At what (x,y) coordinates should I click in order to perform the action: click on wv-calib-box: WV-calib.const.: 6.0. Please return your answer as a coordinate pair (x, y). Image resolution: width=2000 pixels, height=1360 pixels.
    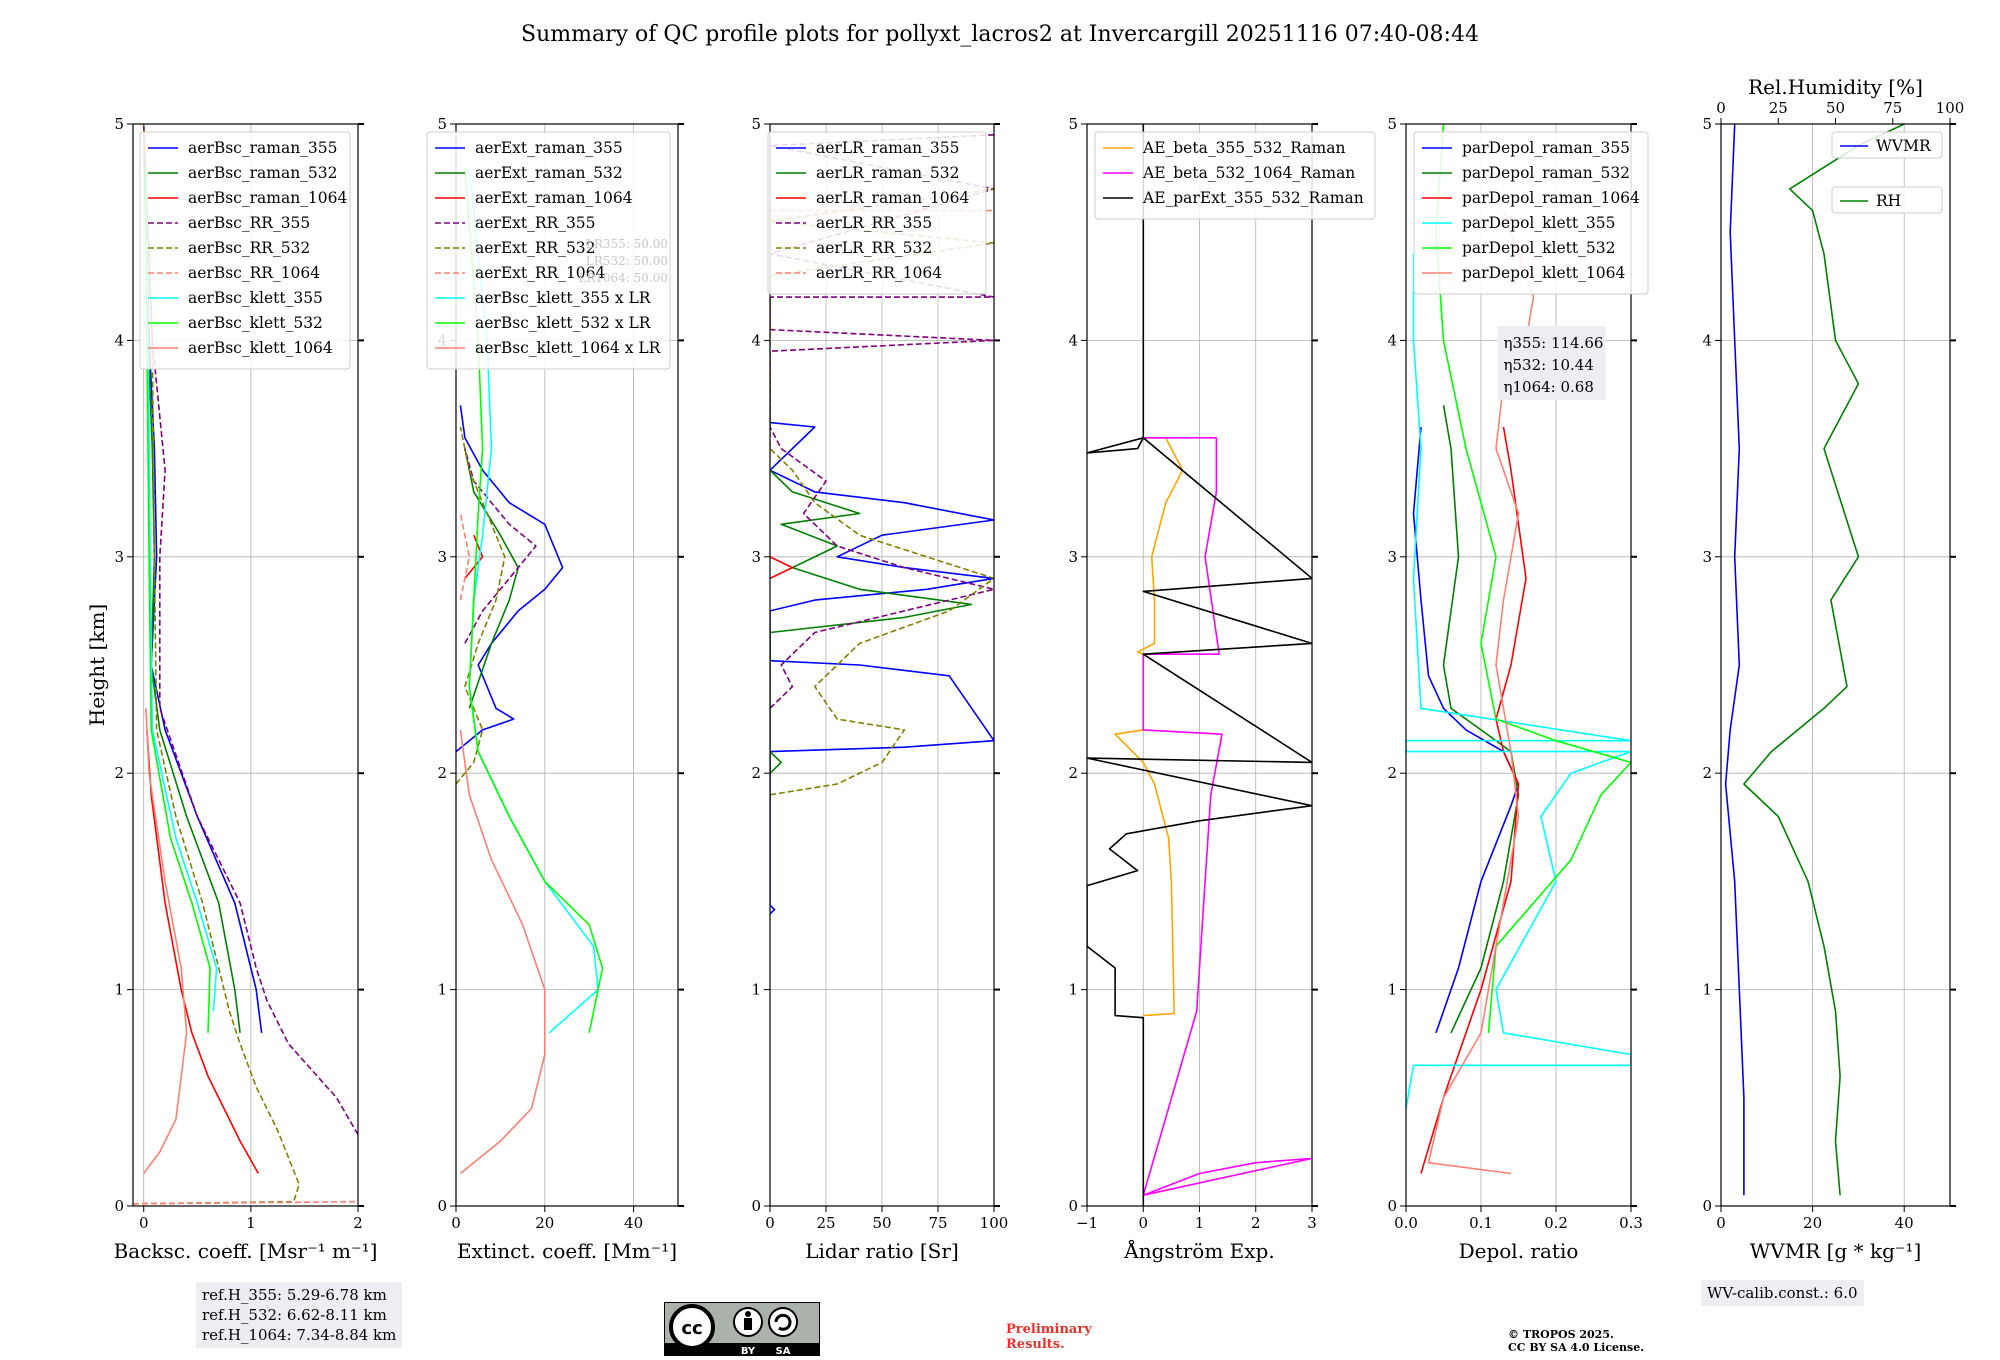
    Looking at the image, I should click on (1782, 1293).